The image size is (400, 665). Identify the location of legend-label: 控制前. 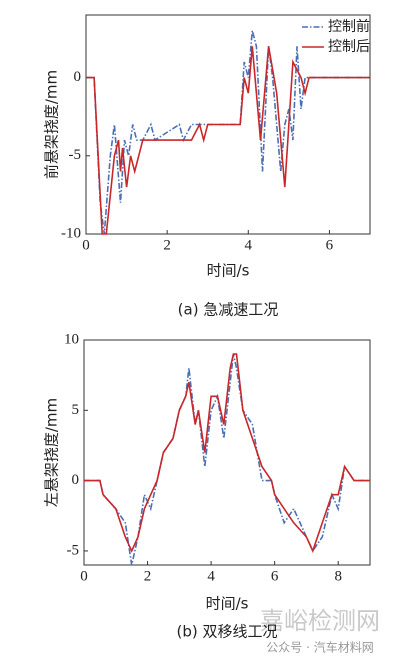
(349, 26).